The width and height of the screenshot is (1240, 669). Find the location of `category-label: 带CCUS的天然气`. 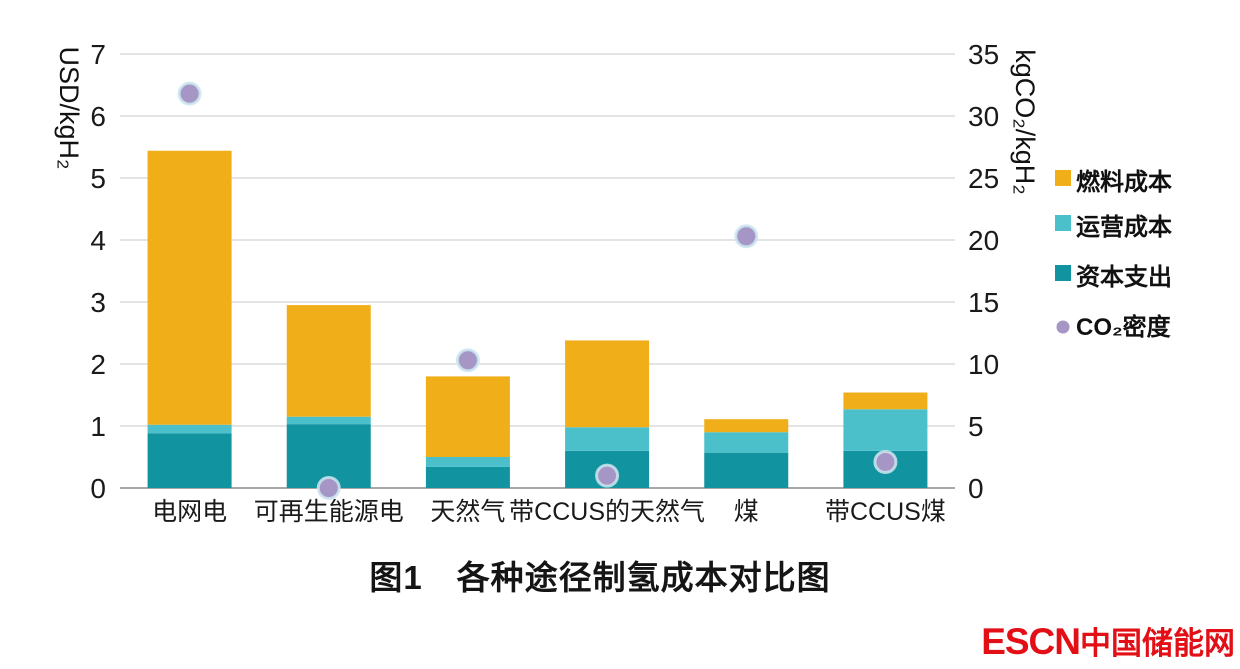

category-label: 带CCUS的天然气 is located at coordinates (607, 512).